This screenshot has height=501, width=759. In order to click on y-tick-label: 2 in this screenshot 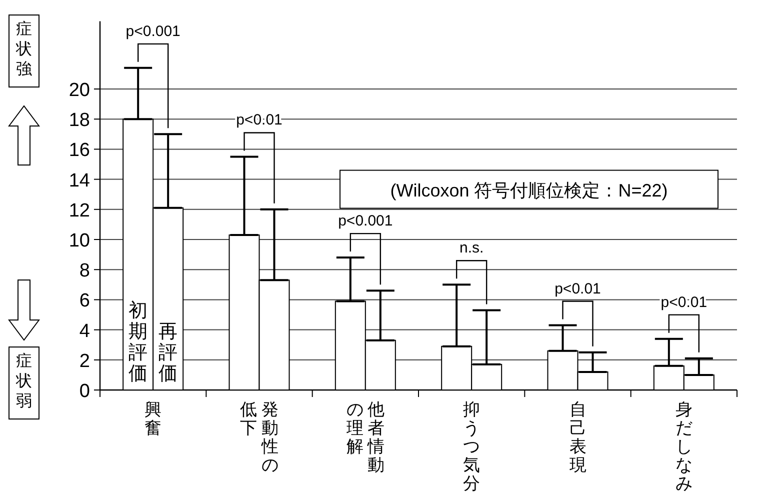, I will do `click(84, 361)`.